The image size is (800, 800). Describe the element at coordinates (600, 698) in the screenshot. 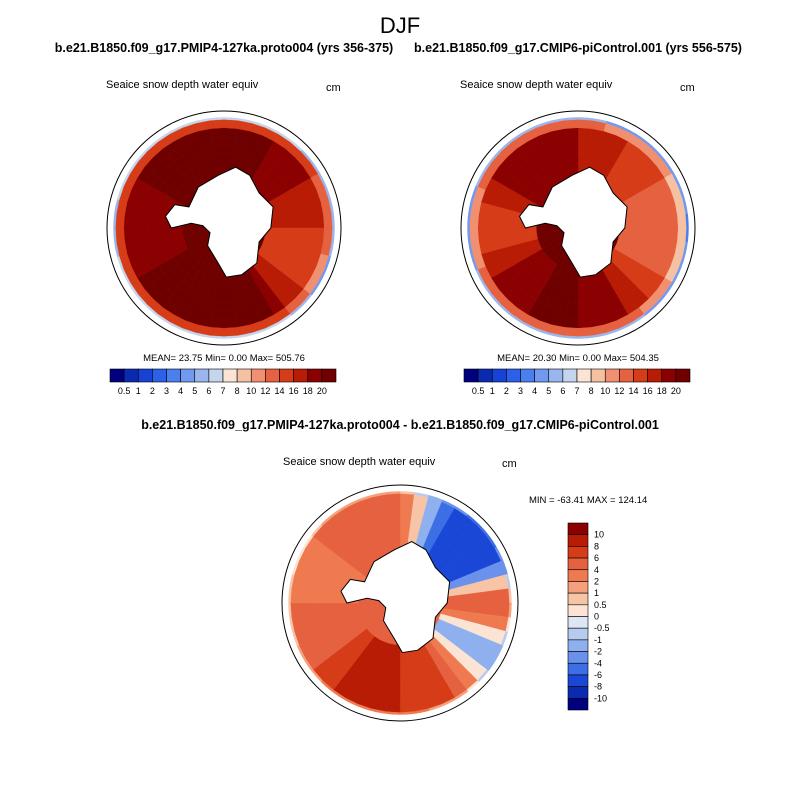

I see `colorbar-tick-label: -10` at that location.